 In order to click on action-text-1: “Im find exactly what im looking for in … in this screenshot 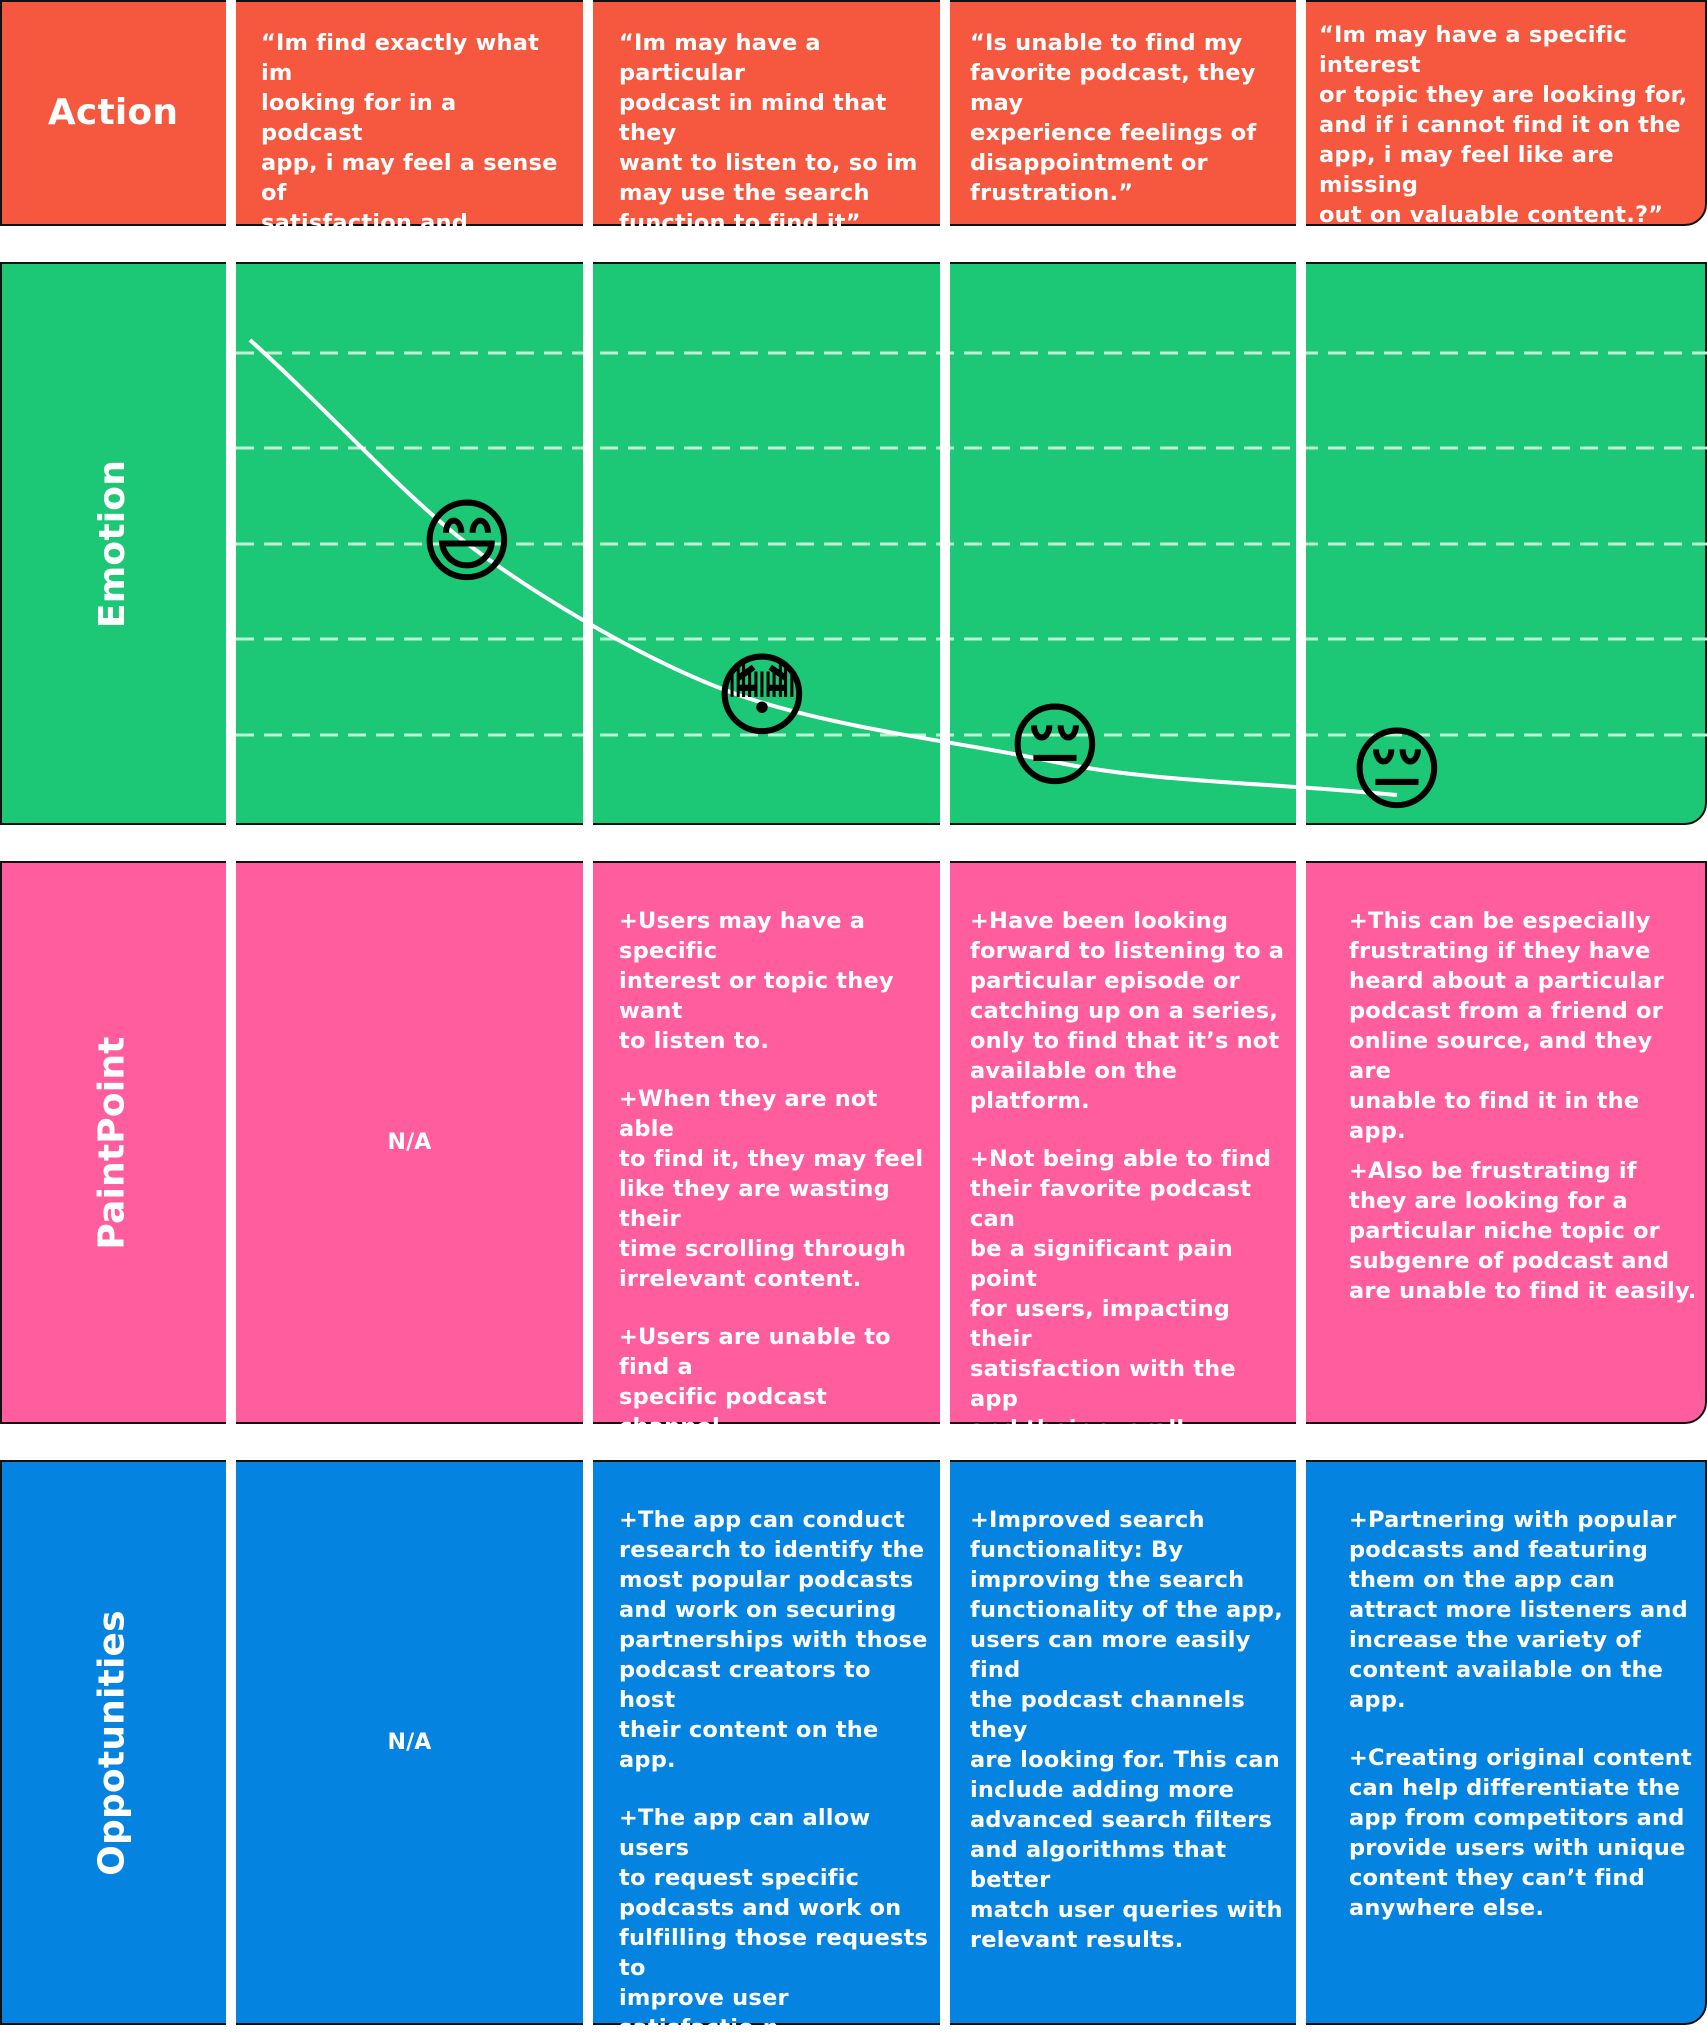, I will do `click(409, 148)`.